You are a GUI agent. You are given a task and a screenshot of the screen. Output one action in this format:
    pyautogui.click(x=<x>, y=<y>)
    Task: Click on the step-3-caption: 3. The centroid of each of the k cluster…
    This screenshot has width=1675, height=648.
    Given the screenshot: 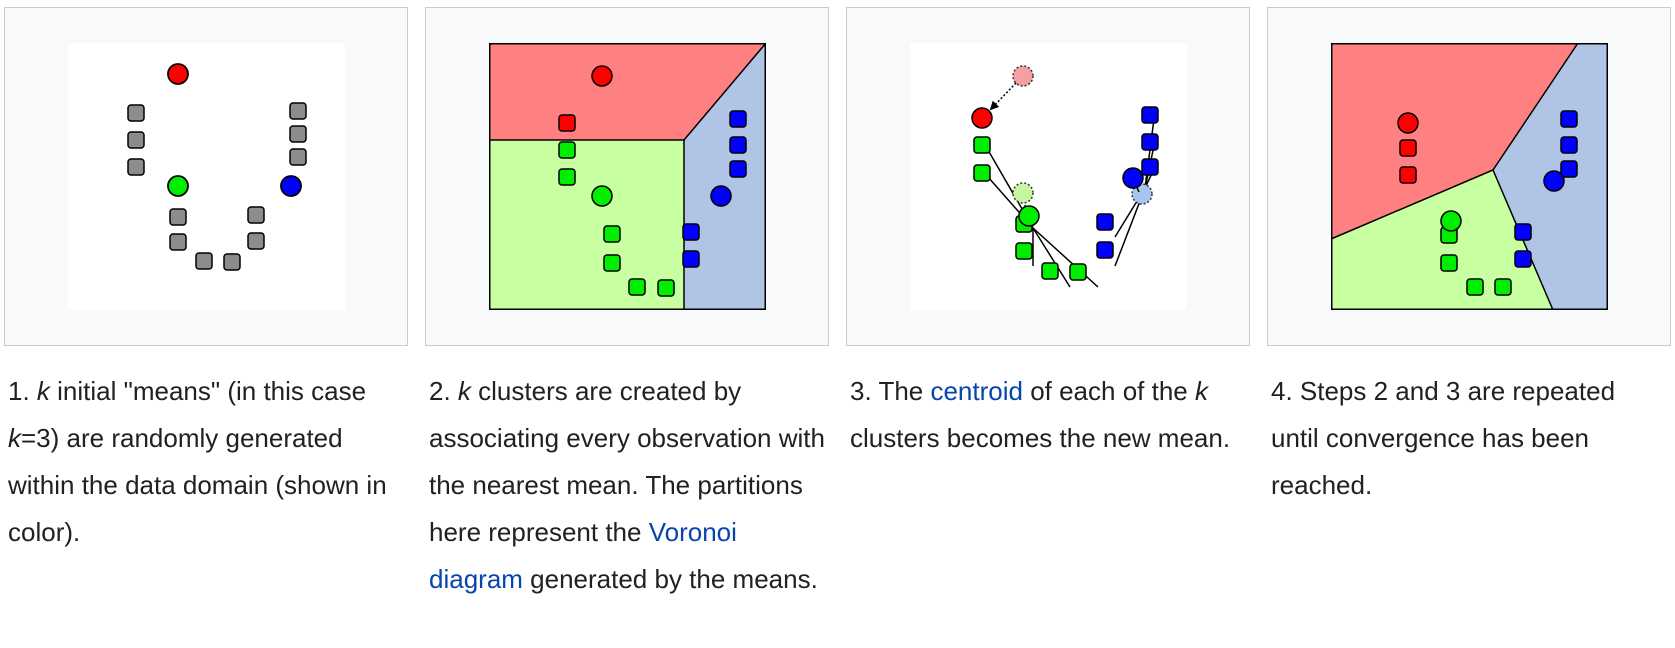 What is the action you would take?
    pyautogui.click(x=1048, y=415)
    